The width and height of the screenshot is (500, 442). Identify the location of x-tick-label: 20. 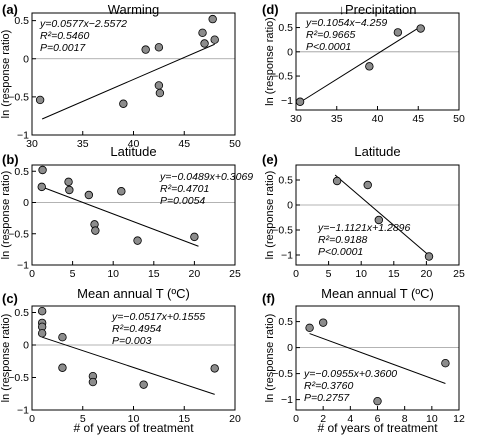
(195, 274).